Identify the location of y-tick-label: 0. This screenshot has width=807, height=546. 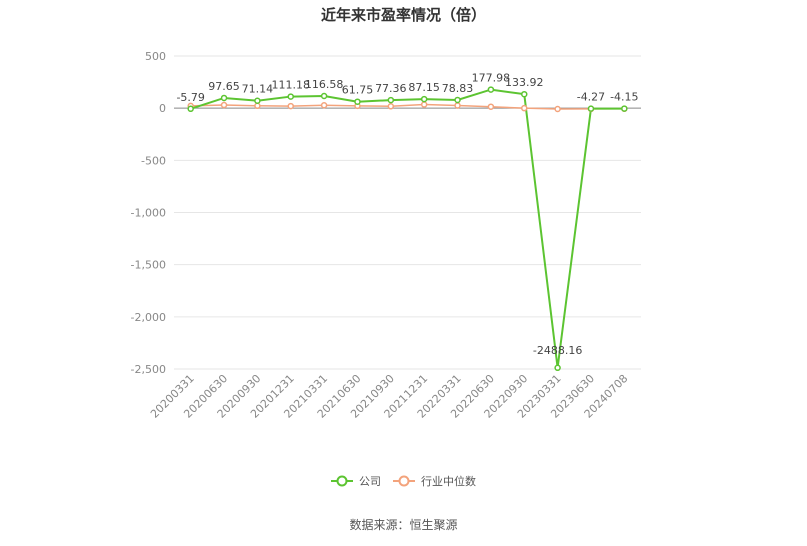
(162, 108).